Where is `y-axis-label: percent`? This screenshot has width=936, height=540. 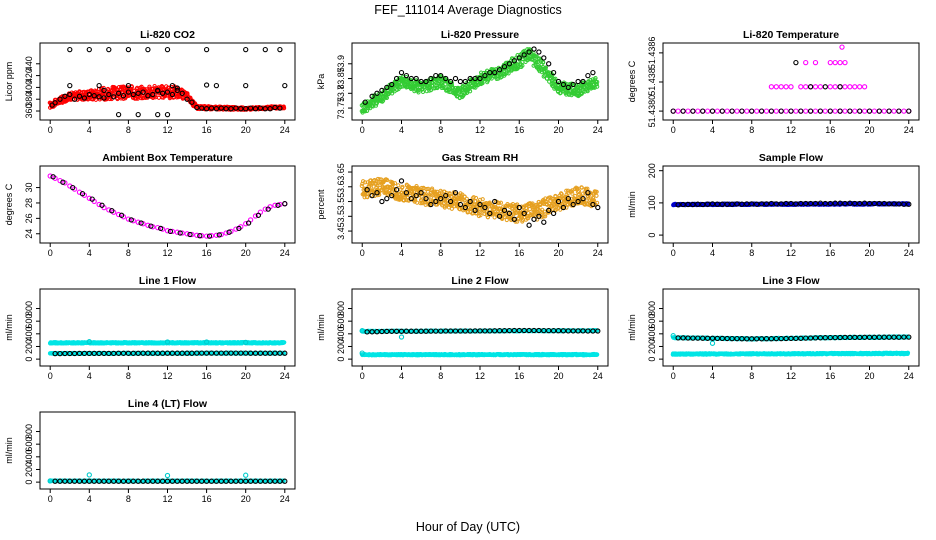
y-axis-label: percent is located at coordinates (321, 204).